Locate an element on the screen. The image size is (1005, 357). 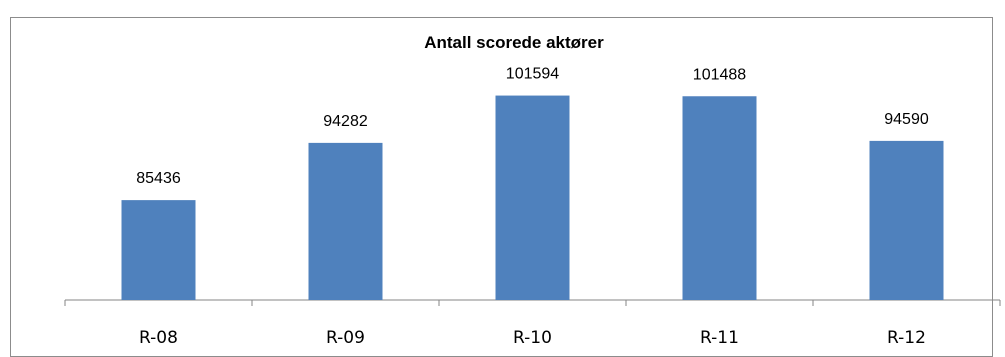
x-tick-label-r-09: R-09 is located at coordinates (345, 335).